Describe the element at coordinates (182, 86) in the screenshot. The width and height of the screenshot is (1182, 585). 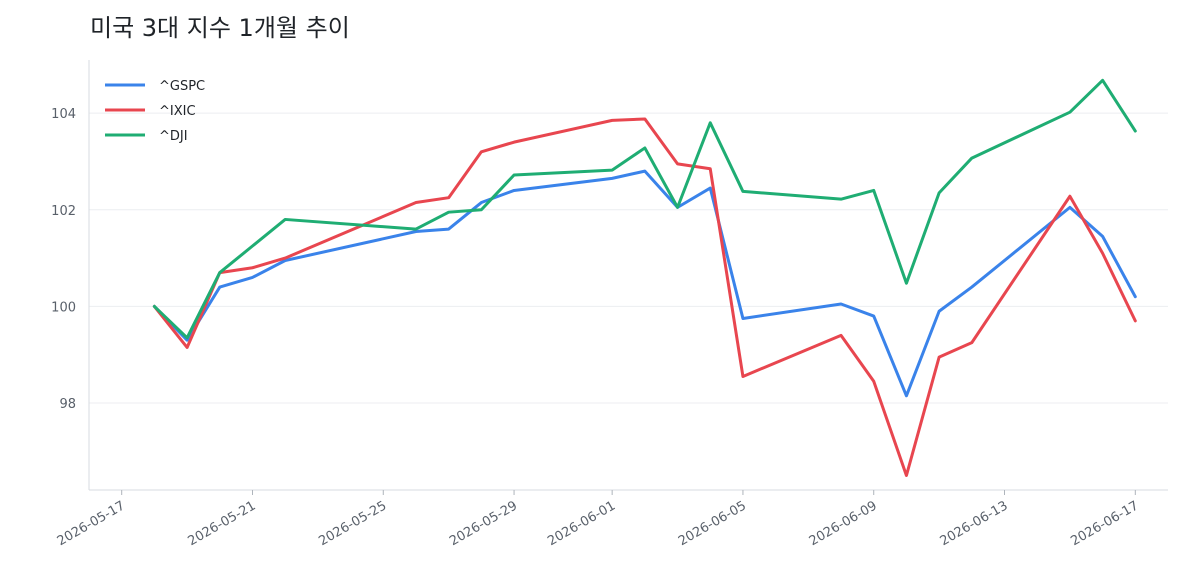
I see `legend-label: ^GSPC` at that location.